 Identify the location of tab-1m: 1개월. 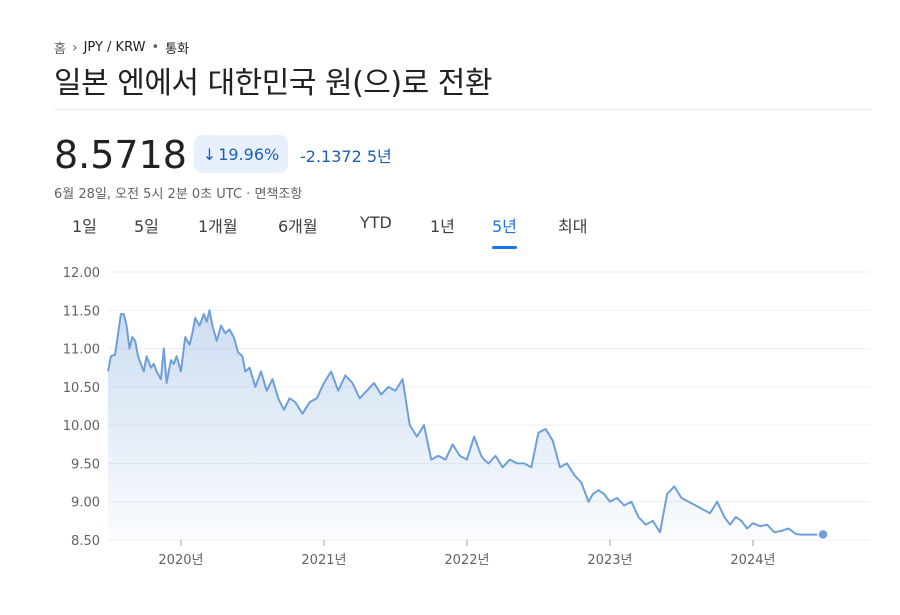
(218, 226).